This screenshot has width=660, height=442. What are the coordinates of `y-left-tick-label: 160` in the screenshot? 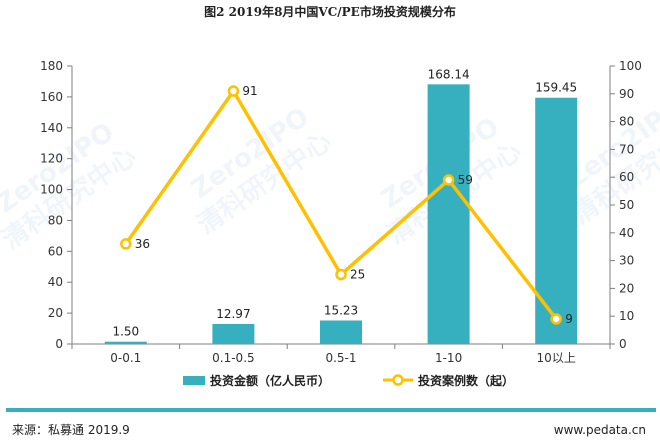 It's located at (51, 97).